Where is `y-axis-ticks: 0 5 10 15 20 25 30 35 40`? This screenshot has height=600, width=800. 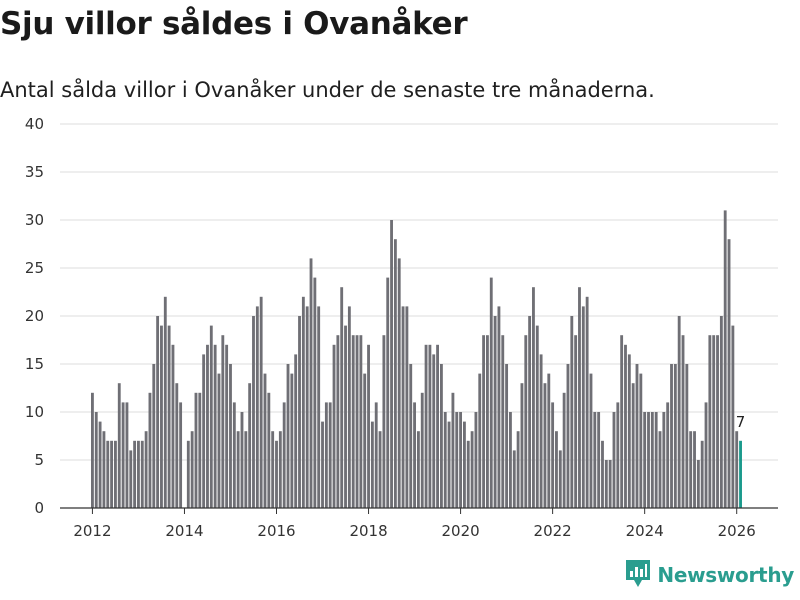 y-axis-ticks: 0 5 10 15 20 25 30 35 40 is located at coordinates (34, 316).